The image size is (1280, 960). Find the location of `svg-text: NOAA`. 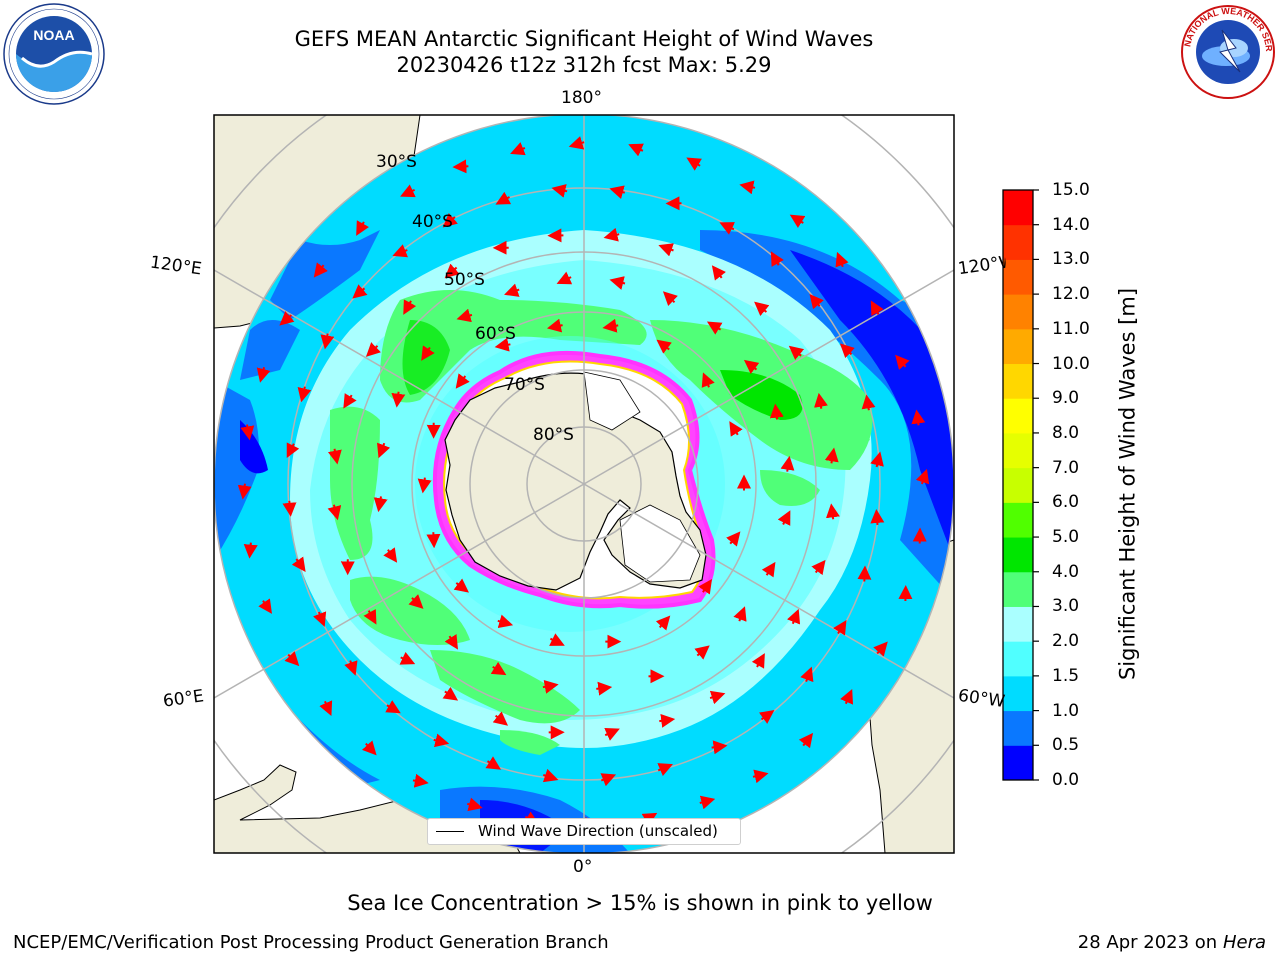

svg-text: NOAA is located at coordinates (53, 35).